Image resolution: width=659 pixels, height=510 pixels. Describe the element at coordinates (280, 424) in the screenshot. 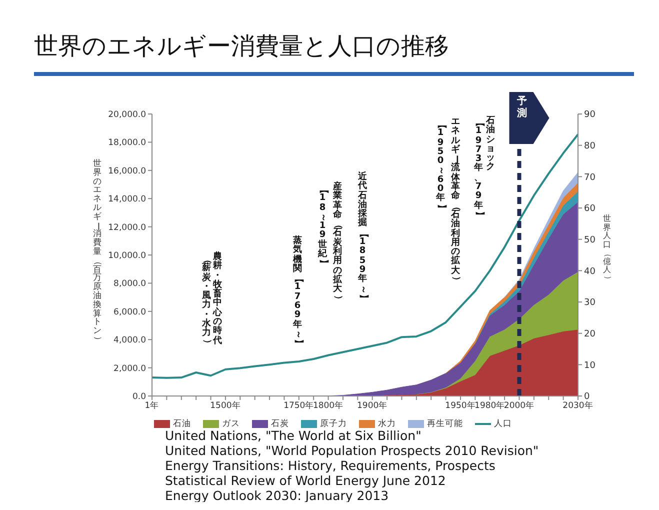

I see `legend-label: 石炭` at that location.